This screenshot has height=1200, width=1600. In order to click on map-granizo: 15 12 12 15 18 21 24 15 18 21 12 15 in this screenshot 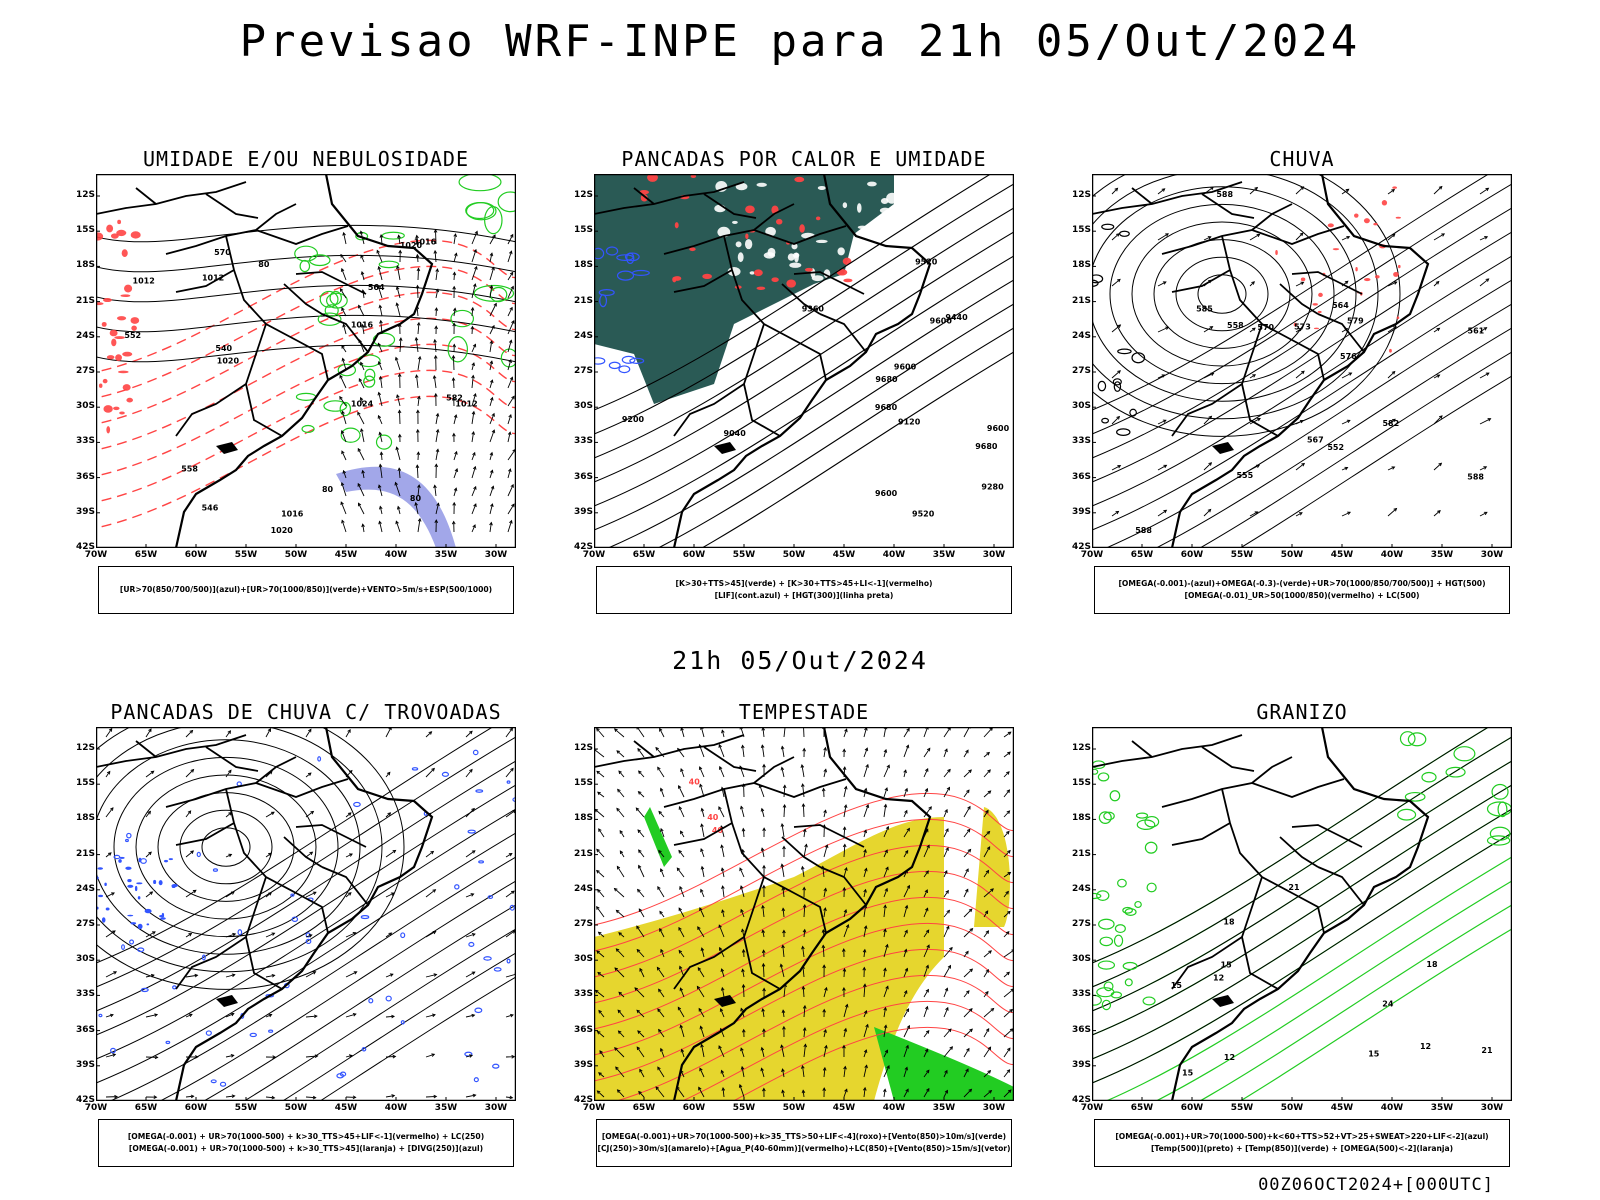, I will do `click(1302, 914)`.